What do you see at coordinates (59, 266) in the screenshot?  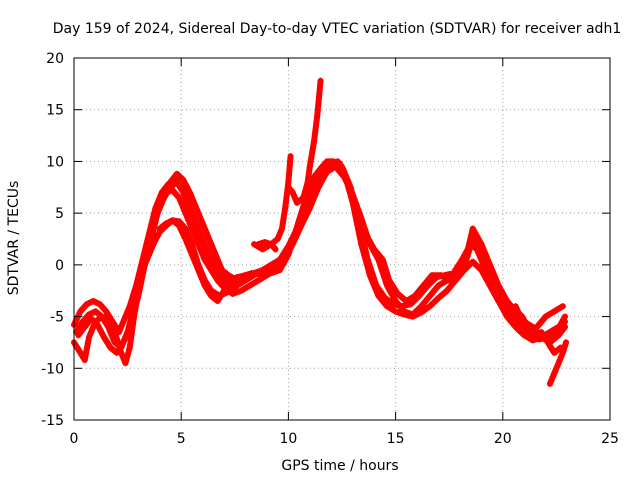 I see `y-tick-label: 0` at bounding box center [59, 266].